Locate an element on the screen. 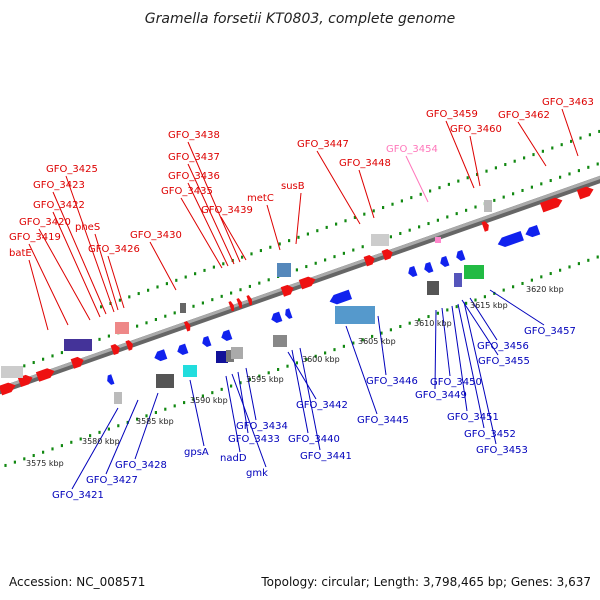 This screenshot has height=600, width=600. gene-label-forward: GFO_3460 is located at coordinates (476, 129).